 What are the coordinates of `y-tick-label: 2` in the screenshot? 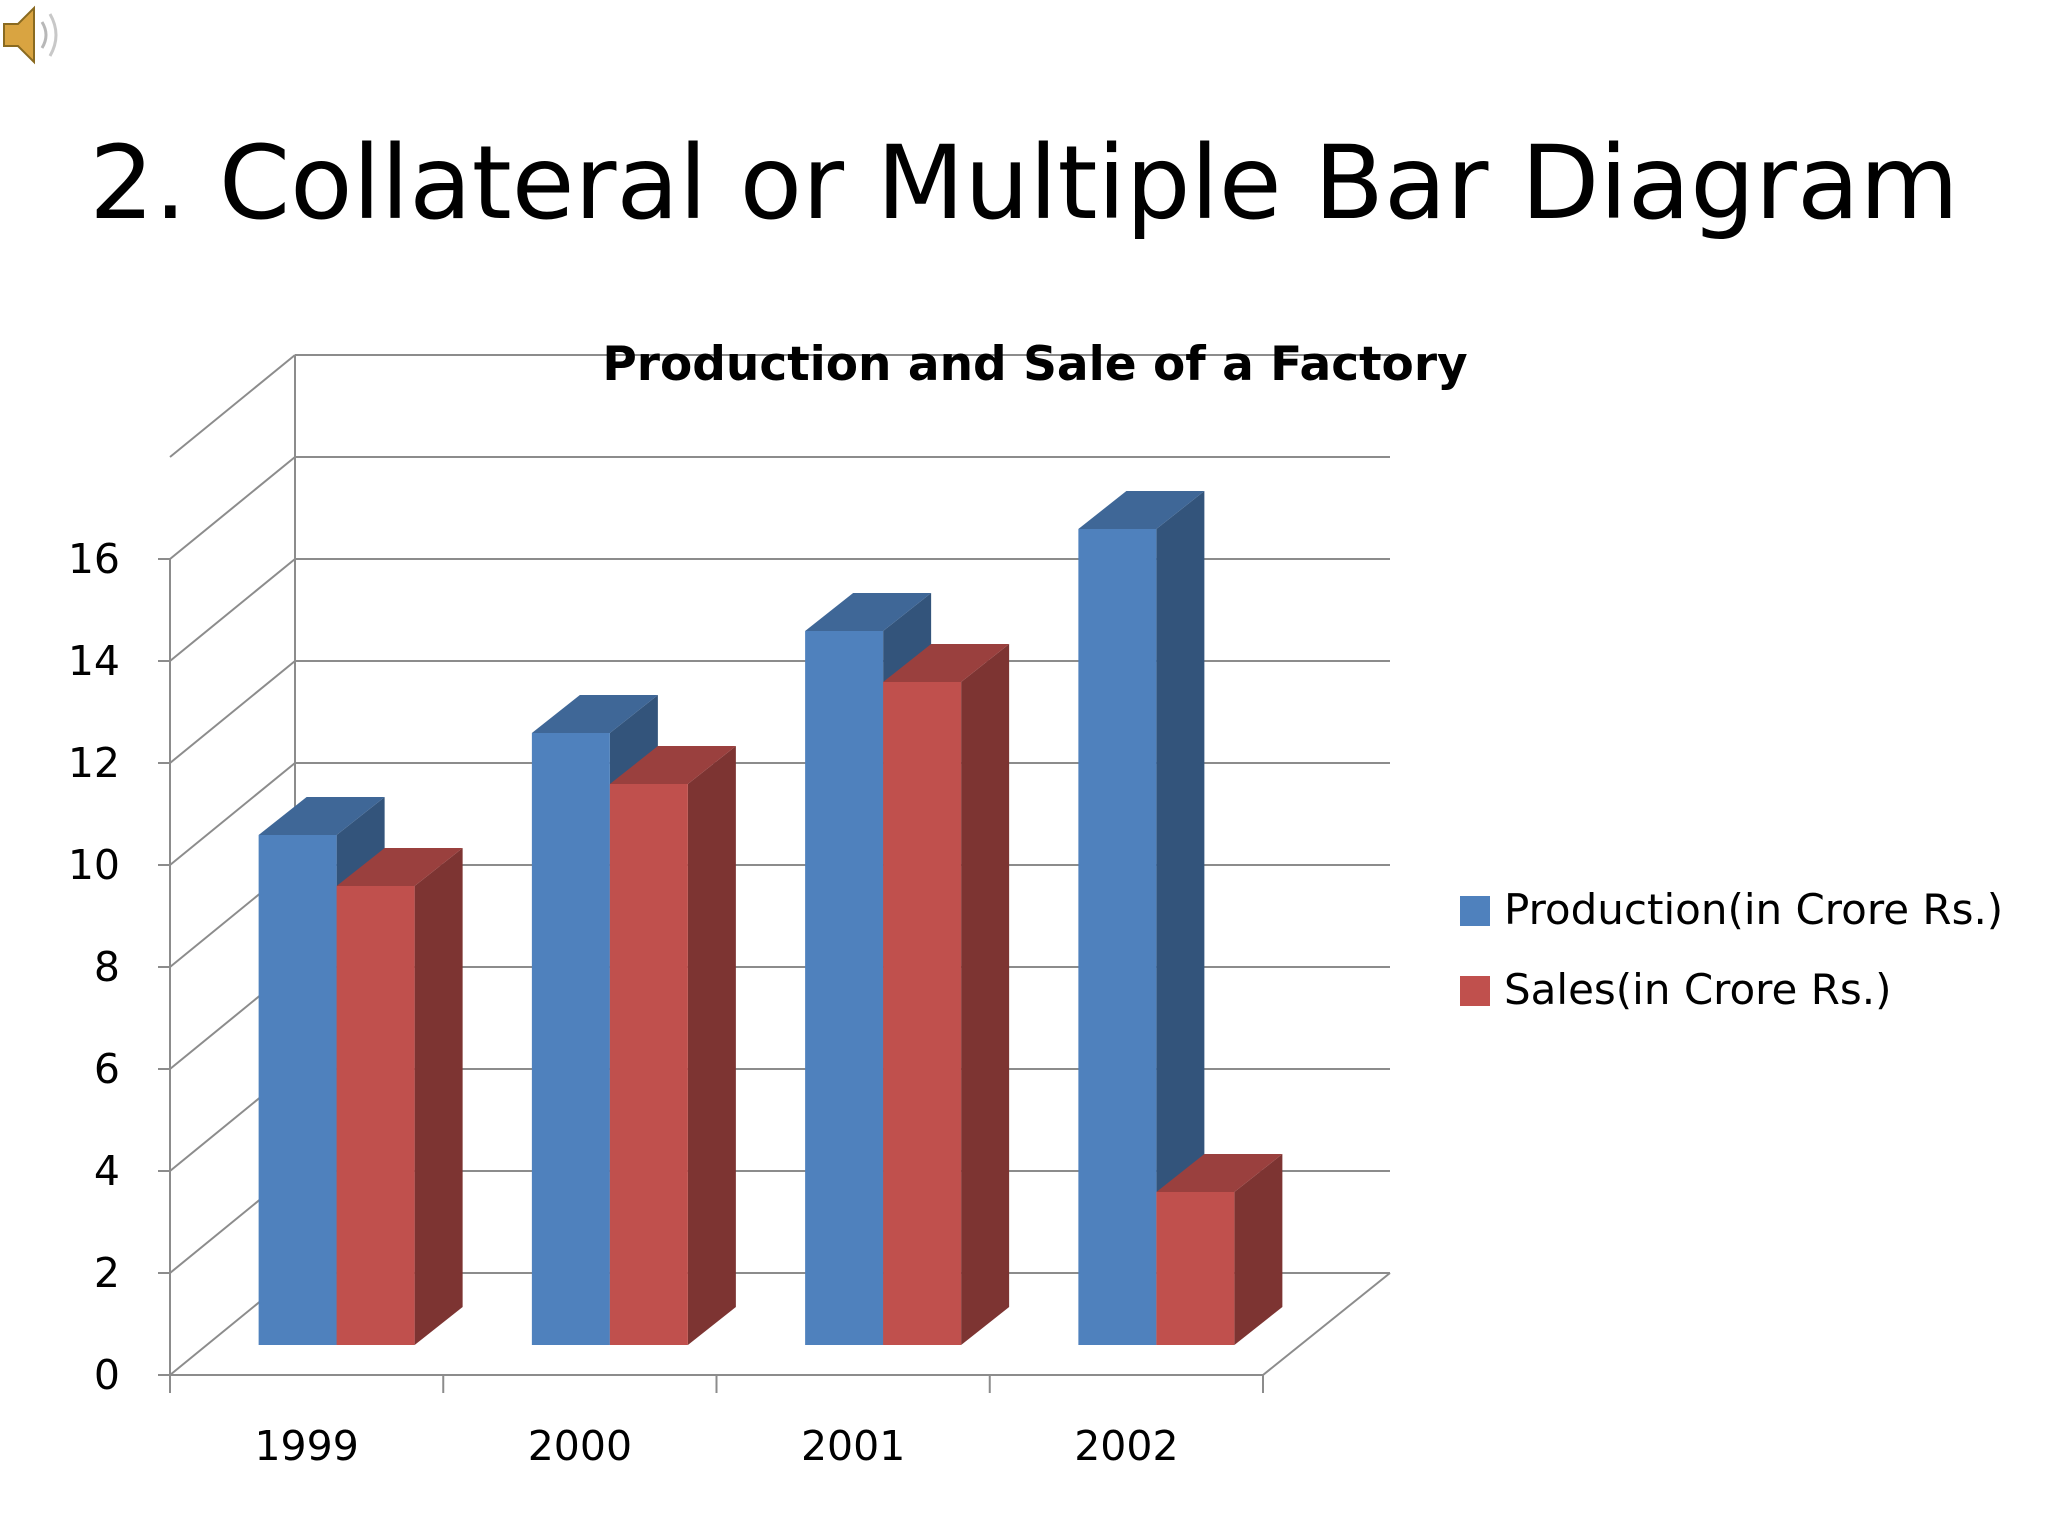 It's located at (107, 1273).